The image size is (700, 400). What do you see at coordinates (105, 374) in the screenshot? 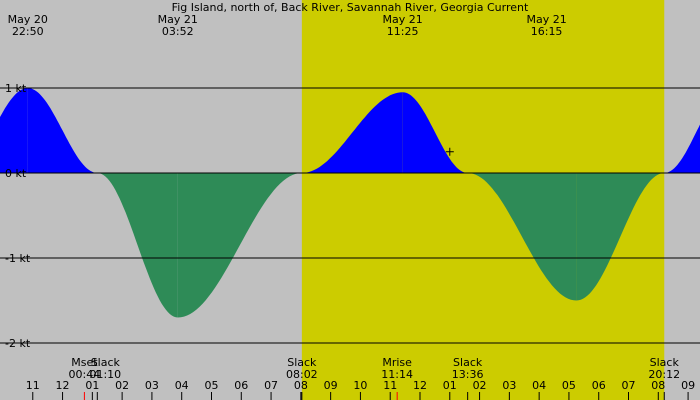
I see `event-time: 01:10` at bounding box center [105, 374].